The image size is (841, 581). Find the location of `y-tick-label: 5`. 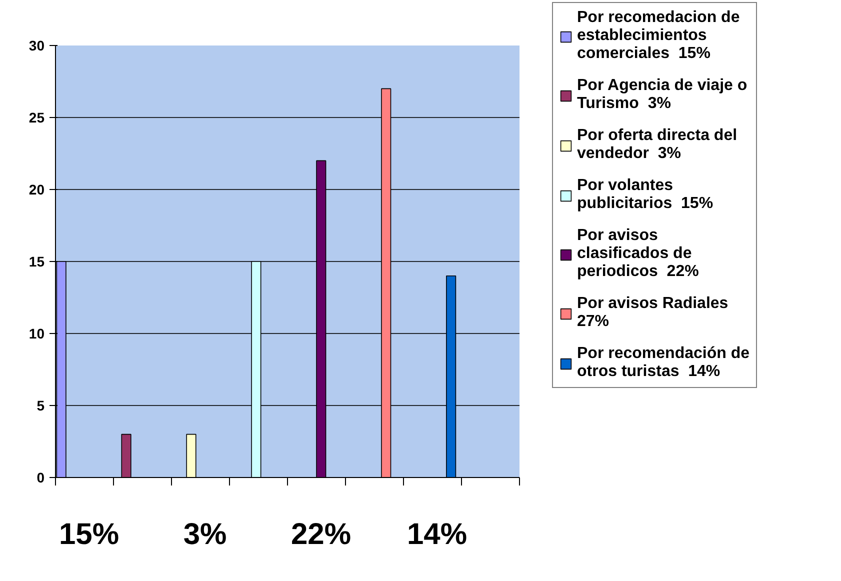

y-tick-label: 5 is located at coordinates (40, 406).